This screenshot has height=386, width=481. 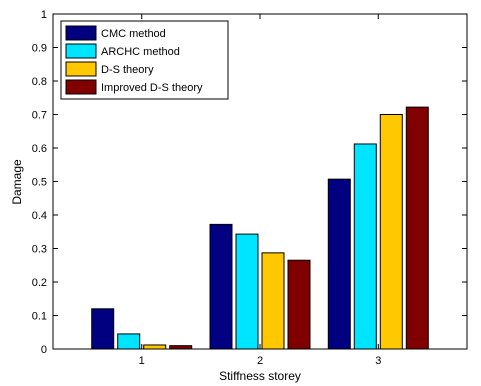 I want to click on x-tick-label: 1, so click(x=142, y=361).